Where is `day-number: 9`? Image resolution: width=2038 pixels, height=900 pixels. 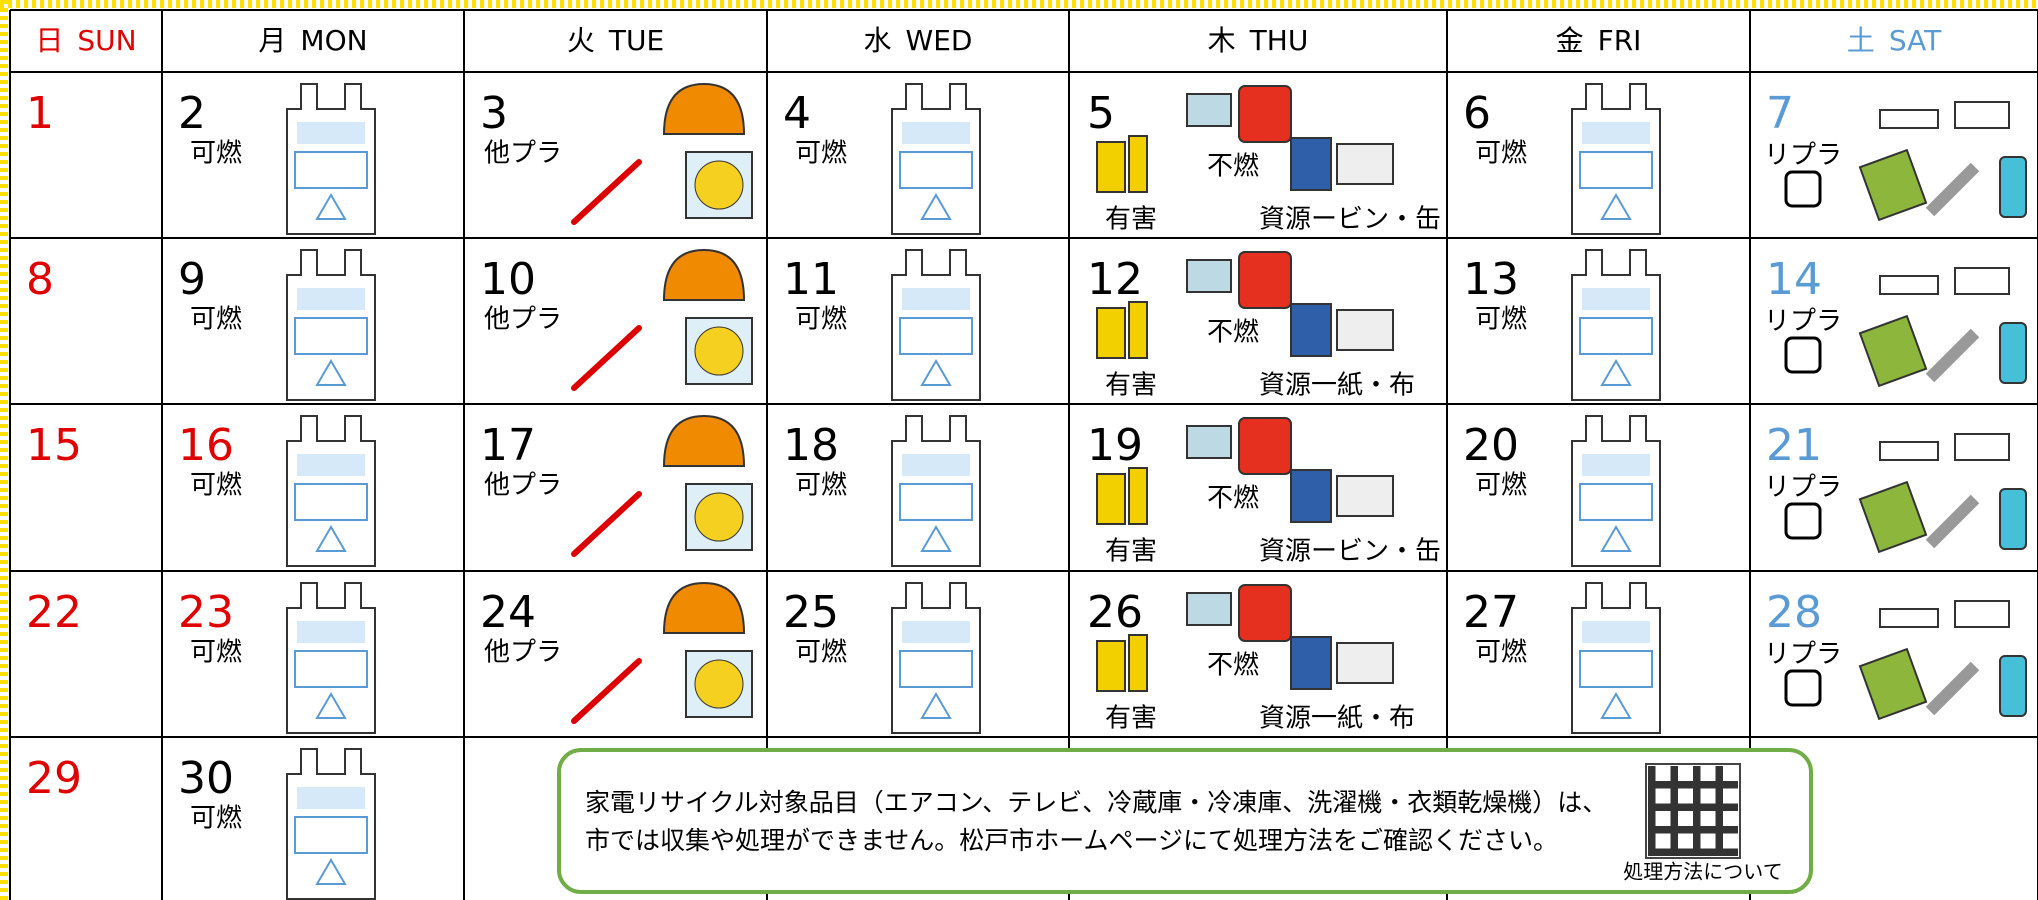
day-number: 9 is located at coordinates (192, 279).